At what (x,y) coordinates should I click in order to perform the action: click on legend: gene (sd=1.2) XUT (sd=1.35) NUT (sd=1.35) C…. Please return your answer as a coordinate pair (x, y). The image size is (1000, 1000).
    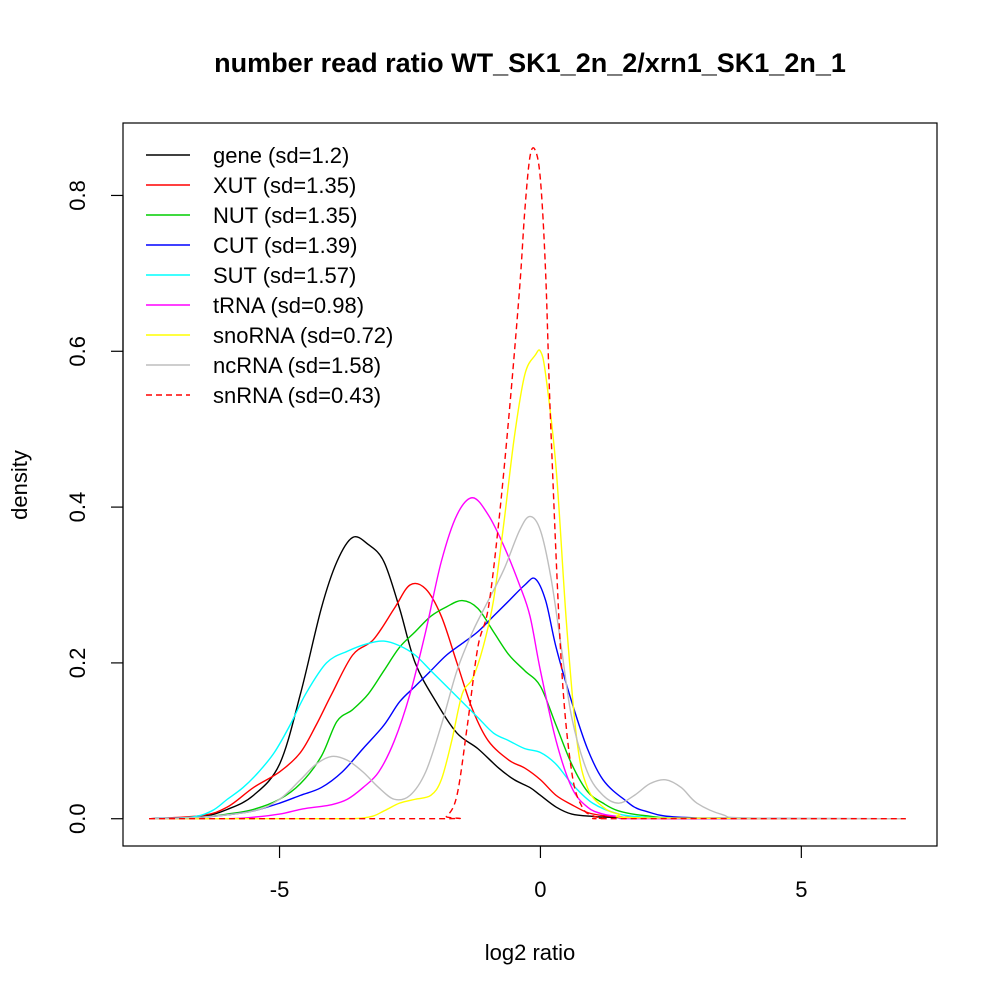
    Looking at the image, I should click on (269, 275).